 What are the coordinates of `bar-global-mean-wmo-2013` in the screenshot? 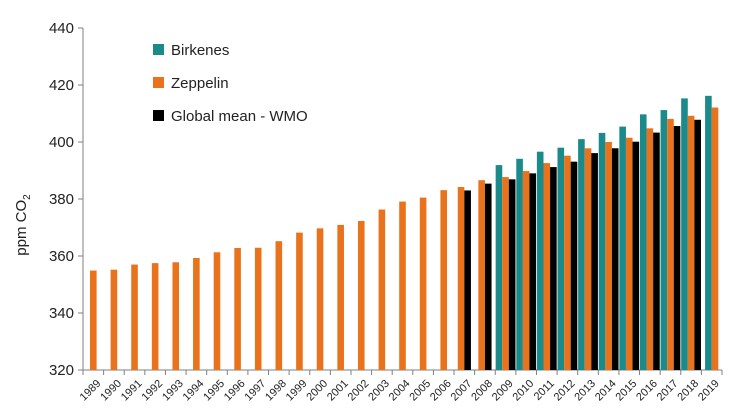 It's located at (594, 261).